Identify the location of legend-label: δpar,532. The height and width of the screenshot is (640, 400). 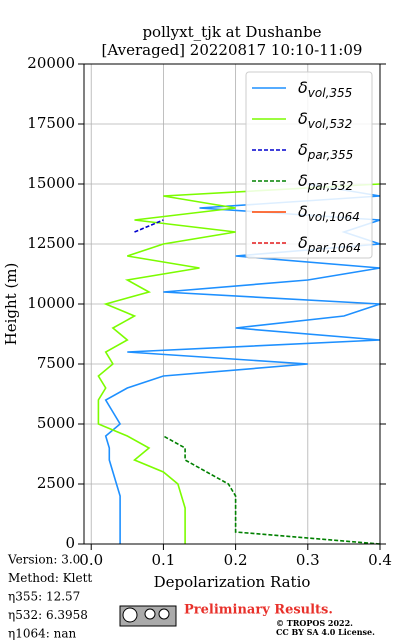
(325, 182).